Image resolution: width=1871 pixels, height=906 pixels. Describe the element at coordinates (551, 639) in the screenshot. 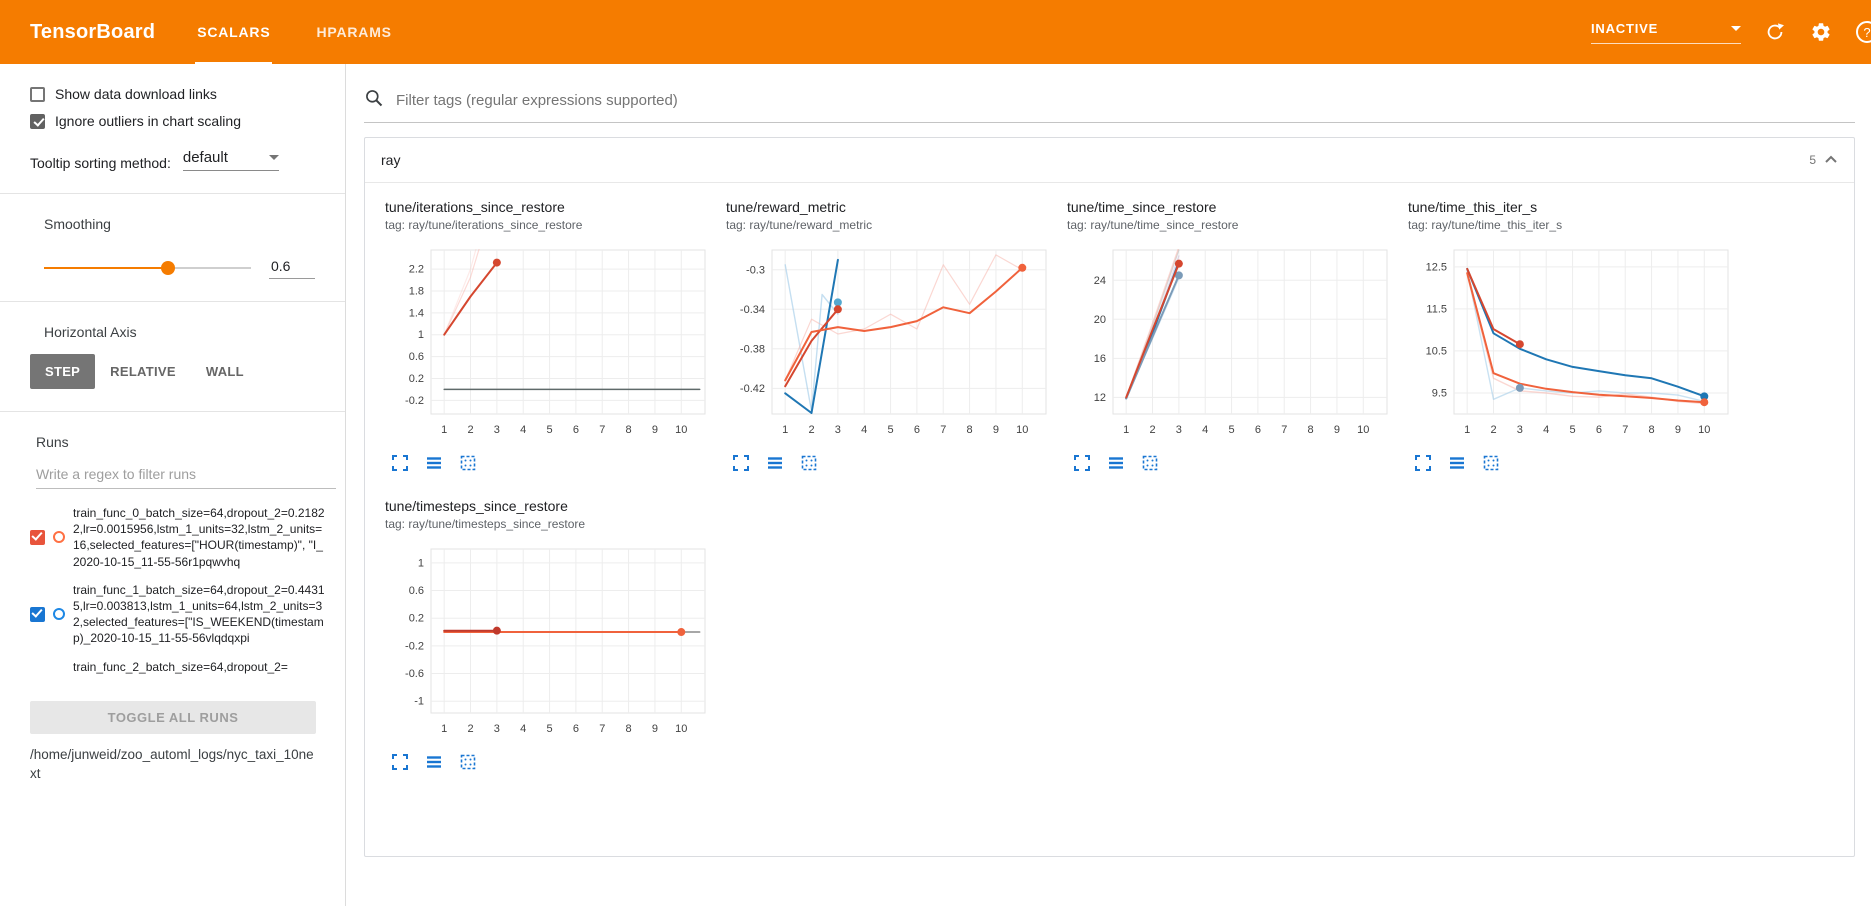

I see `line-chart-plot: -1 -0.6 -0.2 0.2 0.6 1 1 2 3 4 5 6 7 8 9 10` at that location.